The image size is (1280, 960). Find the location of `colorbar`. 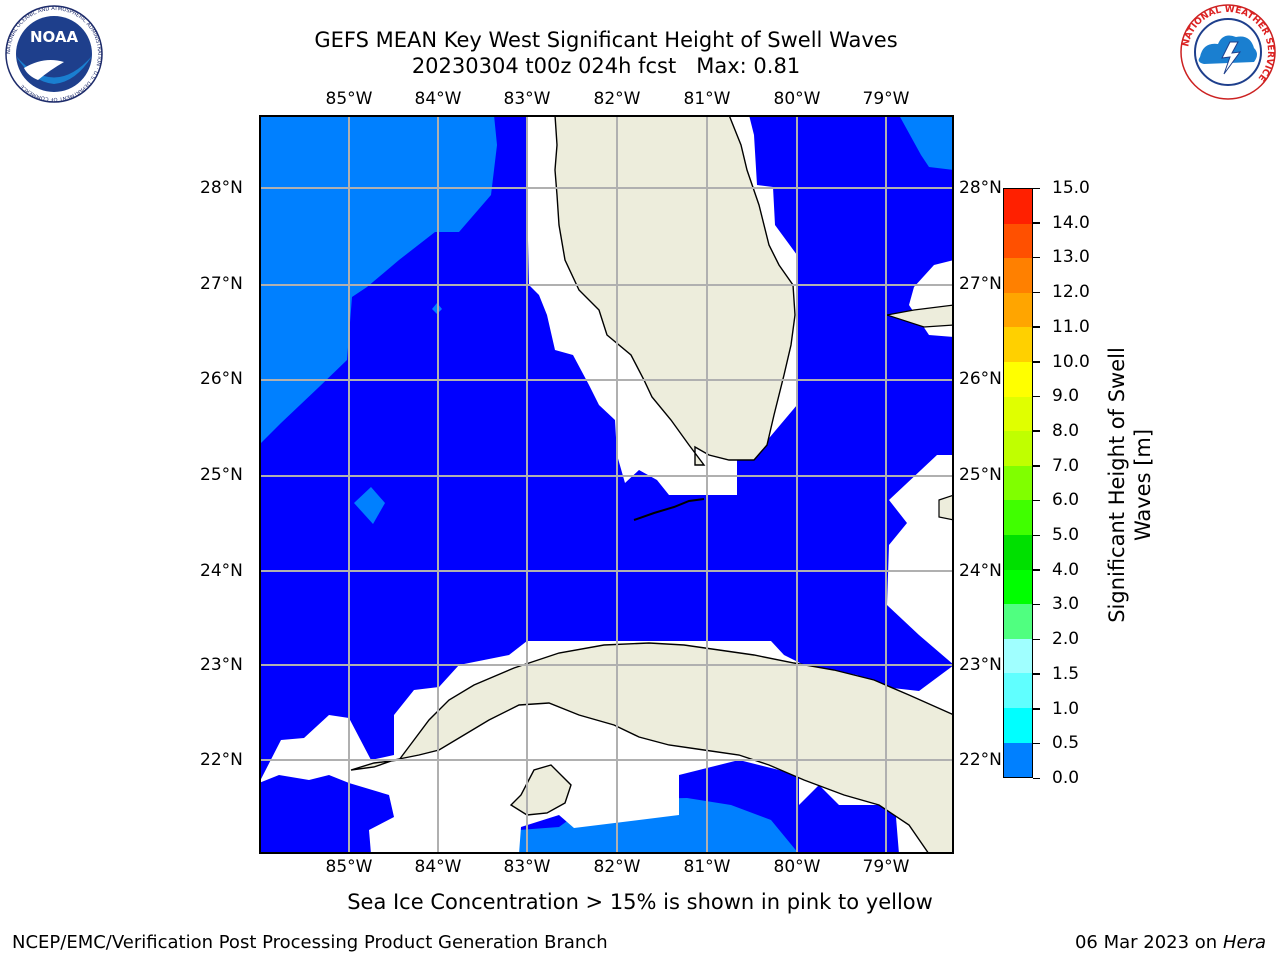

colorbar is located at coordinates (1018, 483).